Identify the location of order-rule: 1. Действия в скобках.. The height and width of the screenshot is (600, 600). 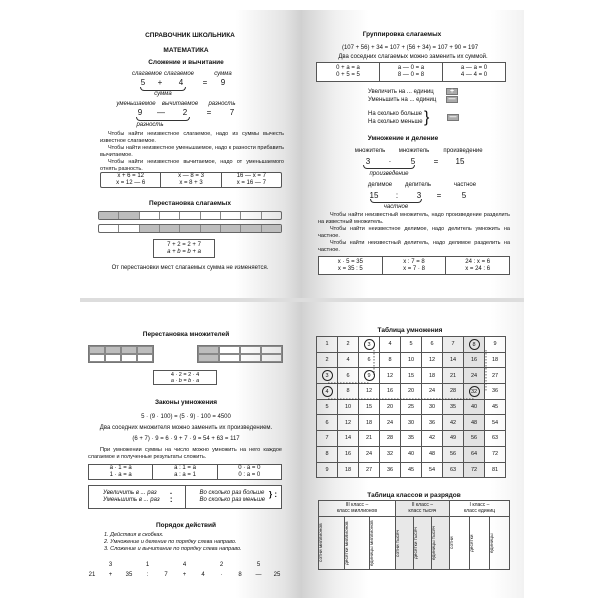
(134, 535).